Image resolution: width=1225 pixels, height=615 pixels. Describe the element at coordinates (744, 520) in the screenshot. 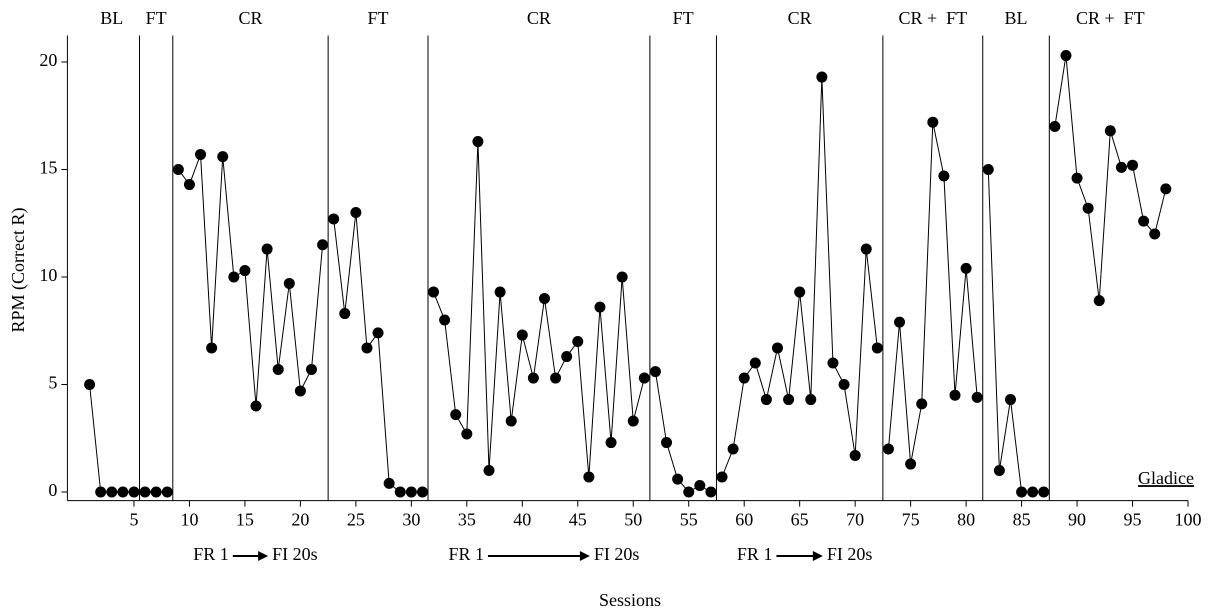

I see `x-tick-label: 60` at that location.